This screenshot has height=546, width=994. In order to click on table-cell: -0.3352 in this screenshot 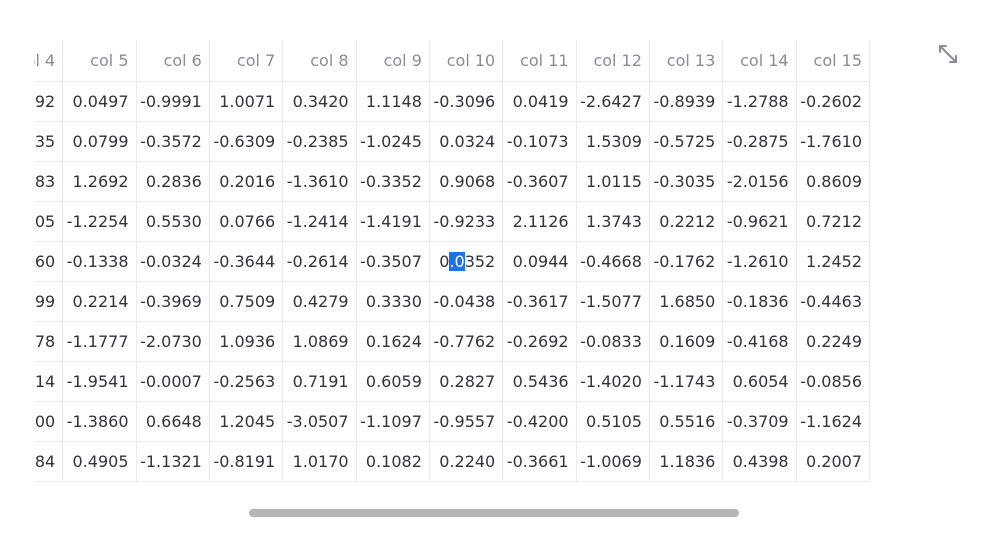, I will do `click(393, 181)`.